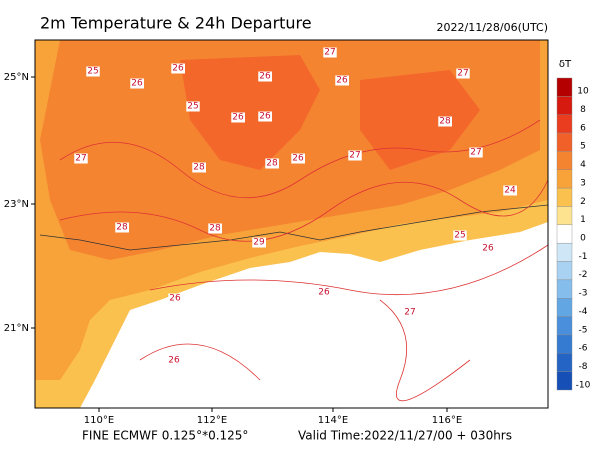 The width and height of the screenshot is (600, 454). What do you see at coordinates (583, 128) in the screenshot?
I see `colorbar-label: 6` at bounding box center [583, 128].